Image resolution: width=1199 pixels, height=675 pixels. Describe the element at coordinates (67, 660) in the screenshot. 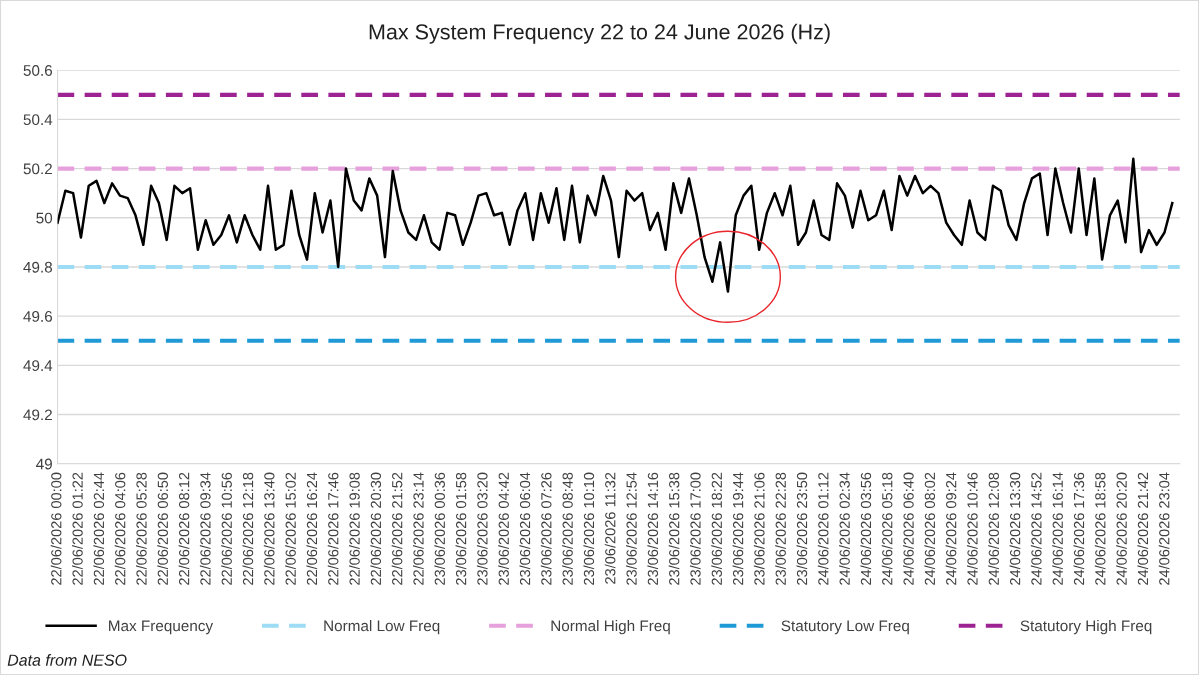

I see `text: Data from NESO` at that location.